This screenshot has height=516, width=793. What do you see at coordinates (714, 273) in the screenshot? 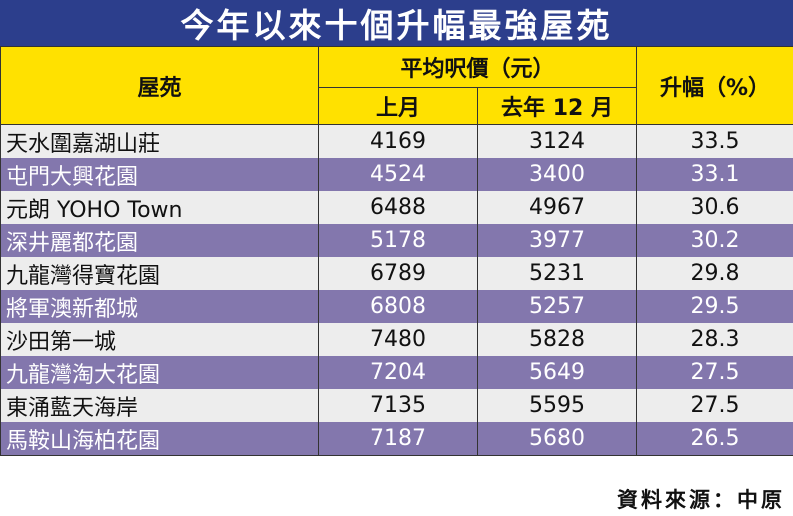
I see `cell-increase: 29.8` at bounding box center [714, 273].